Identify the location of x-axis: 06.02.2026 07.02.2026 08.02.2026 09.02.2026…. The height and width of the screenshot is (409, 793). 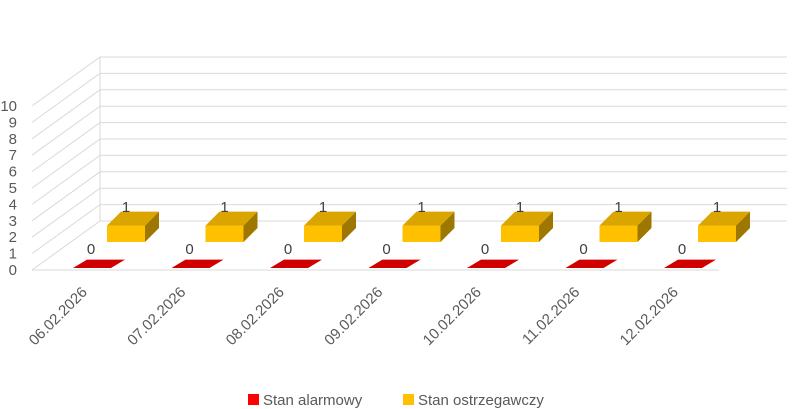
(354, 316).